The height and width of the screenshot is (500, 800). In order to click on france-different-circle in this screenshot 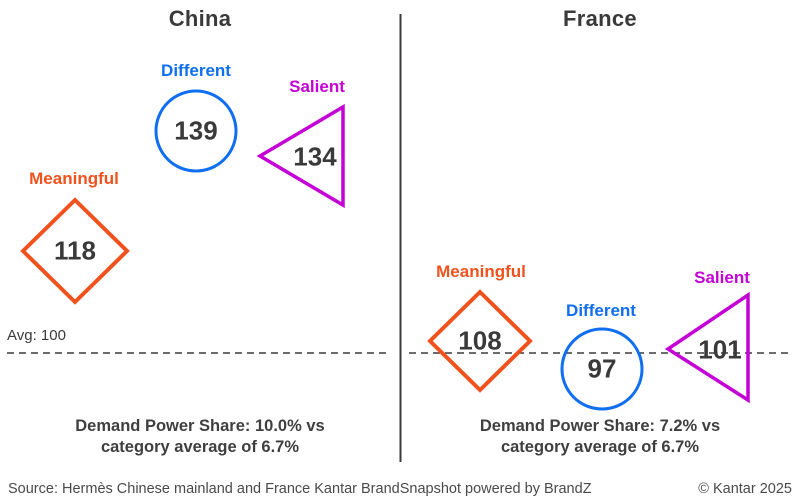, I will do `click(602, 369)`.